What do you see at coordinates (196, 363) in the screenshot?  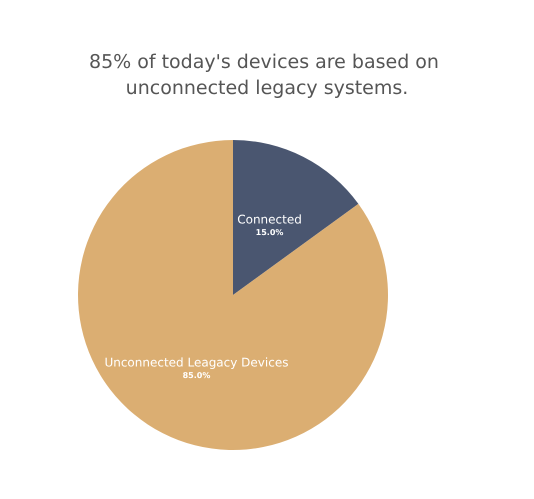 I see `slice-label: Unconnected Leagacy Devices` at bounding box center [196, 363].